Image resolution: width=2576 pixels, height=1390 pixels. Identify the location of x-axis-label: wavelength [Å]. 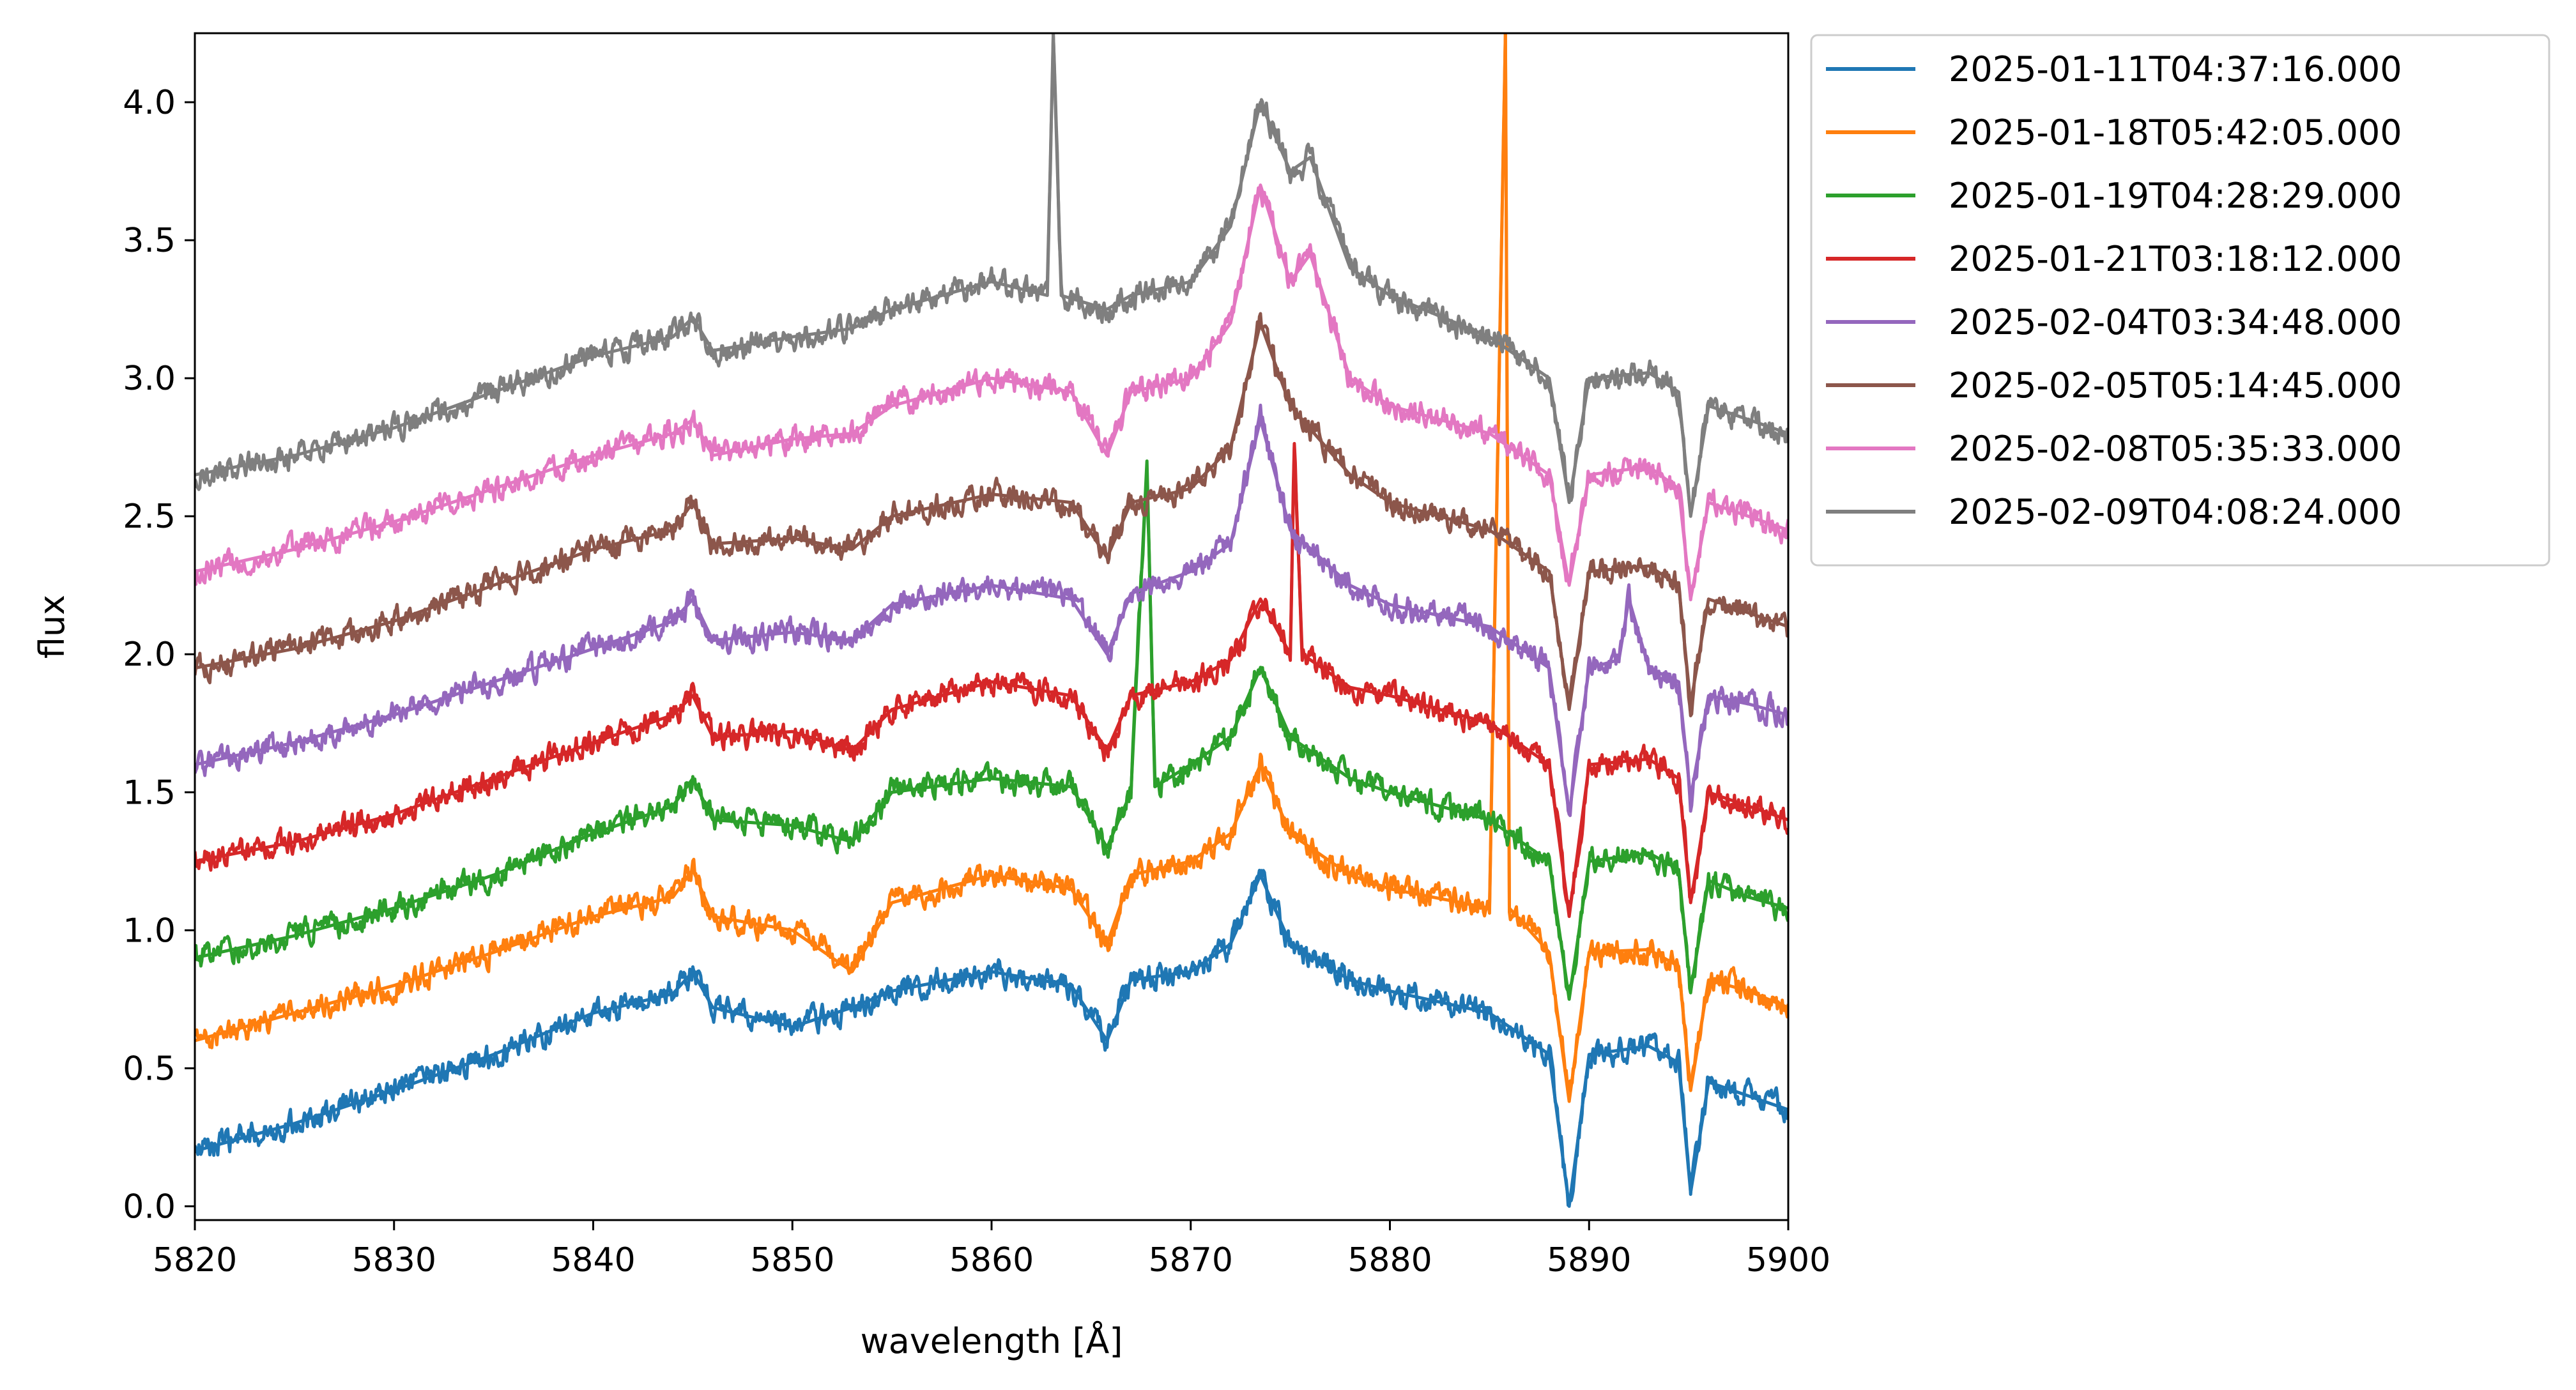
(992, 1340).